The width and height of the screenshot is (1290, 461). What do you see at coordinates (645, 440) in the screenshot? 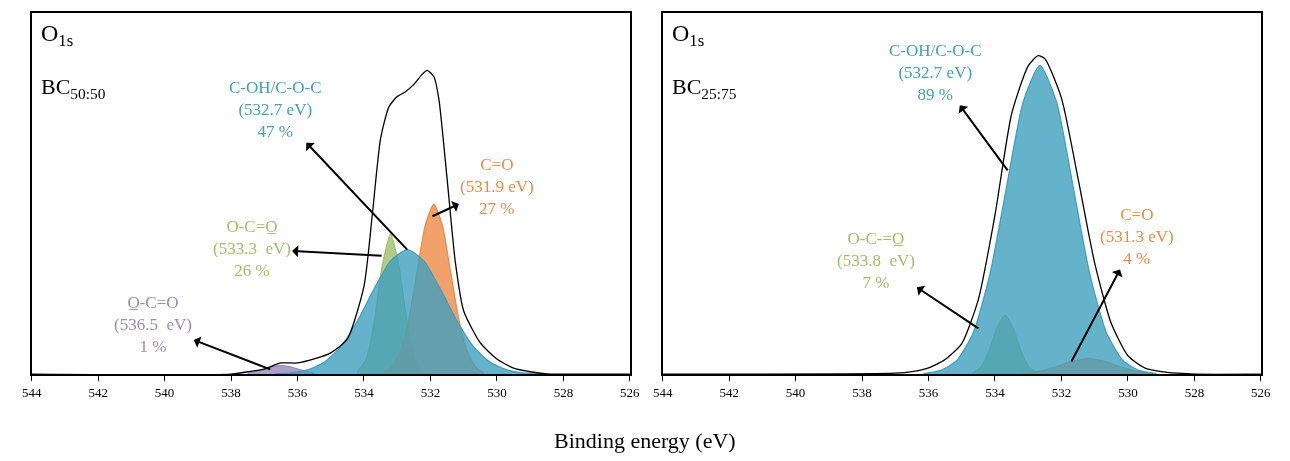
I see `x-axis-title: Binding energy (eV)` at bounding box center [645, 440].